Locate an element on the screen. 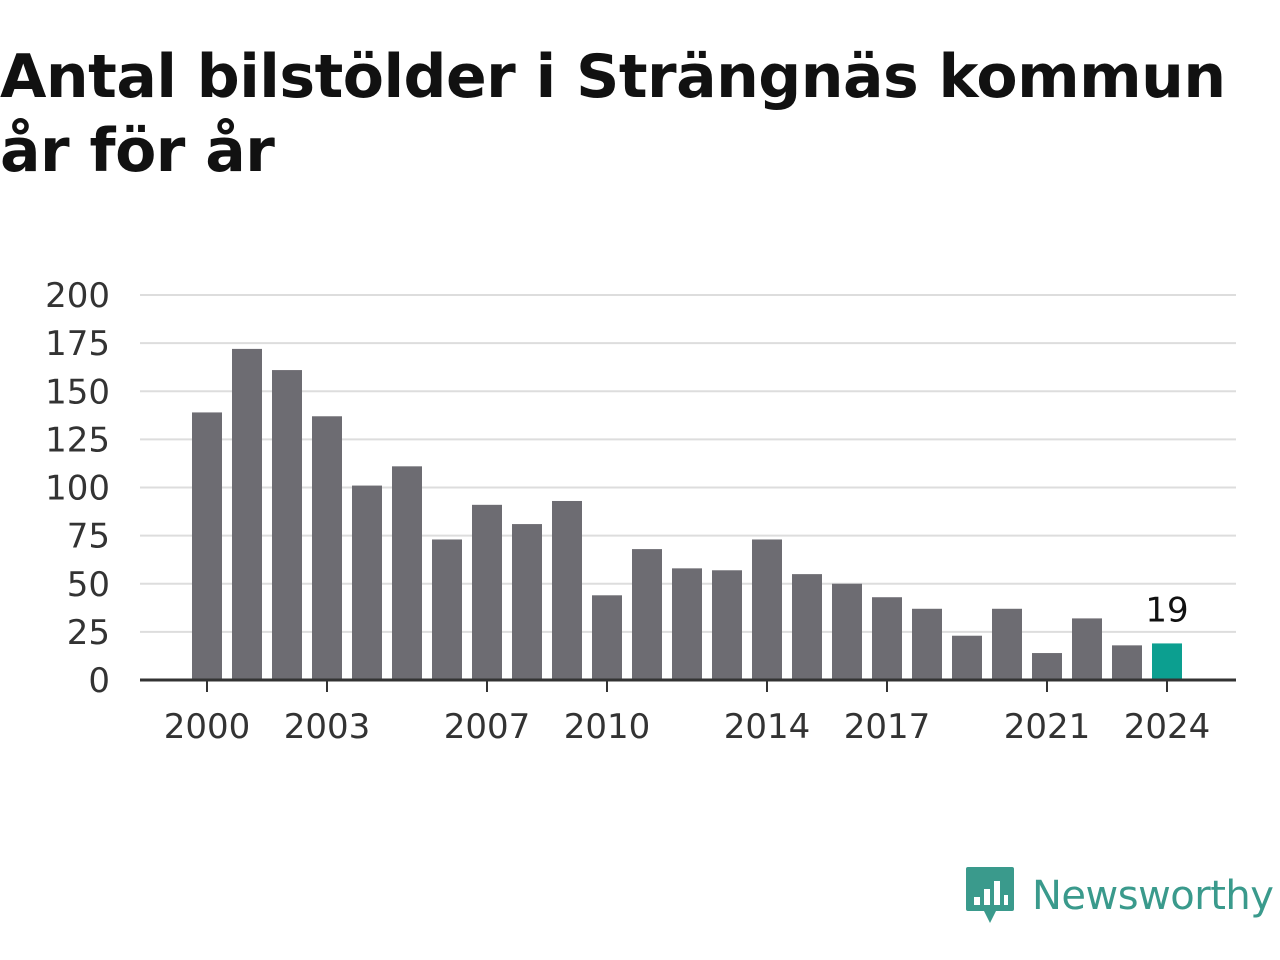 This screenshot has width=1280, height=960. bar-2003 is located at coordinates (327, 548).